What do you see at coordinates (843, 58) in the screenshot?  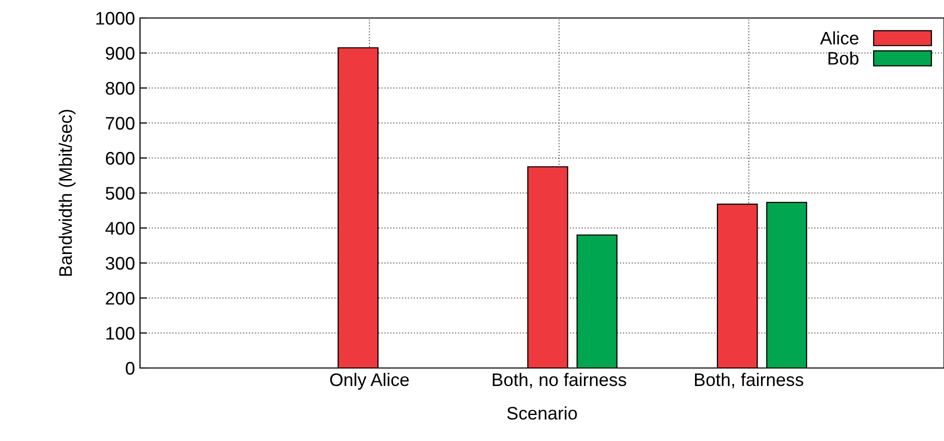 I see `legend-label: Bob` at bounding box center [843, 58].